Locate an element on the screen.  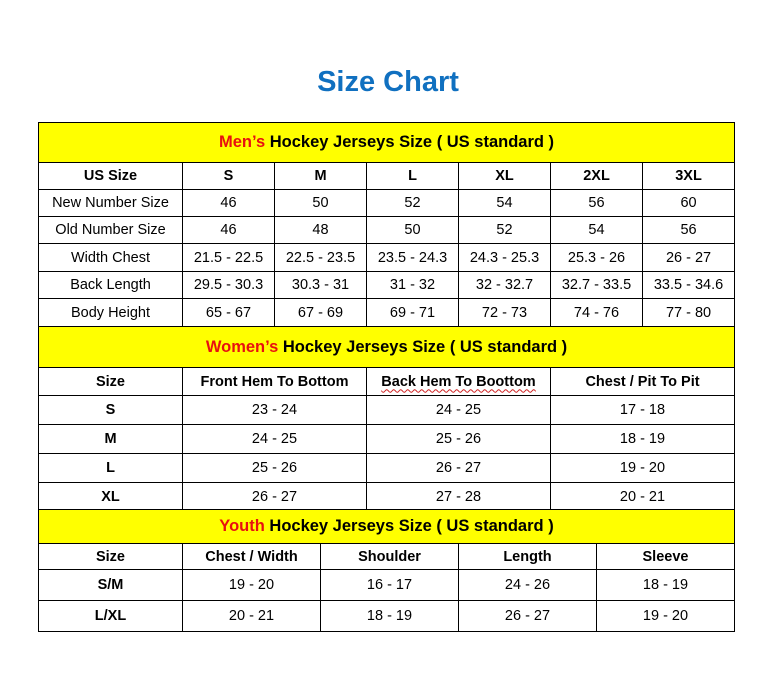
row-label: Back Length is located at coordinates (110, 285).